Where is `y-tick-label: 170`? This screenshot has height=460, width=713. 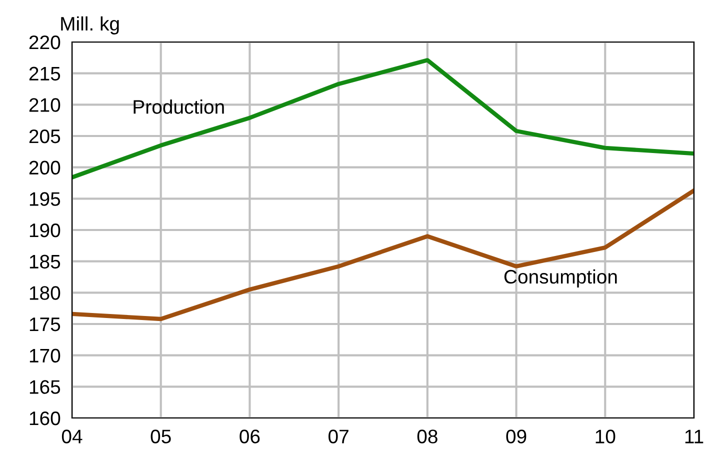 y-tick-label: 170 is located at coordinates (45, 355).